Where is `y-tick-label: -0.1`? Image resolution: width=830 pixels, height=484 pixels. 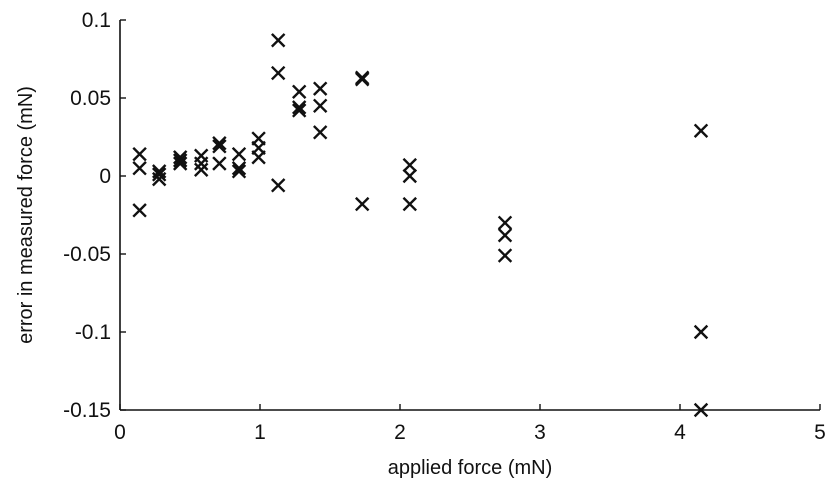
y-tick-label: -0.1 is located at coordinates (93, 332).